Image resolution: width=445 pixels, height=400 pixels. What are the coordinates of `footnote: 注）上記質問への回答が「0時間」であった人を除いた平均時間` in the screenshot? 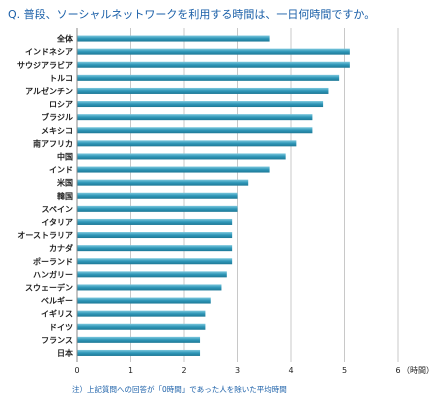 It's located at (179, 389).